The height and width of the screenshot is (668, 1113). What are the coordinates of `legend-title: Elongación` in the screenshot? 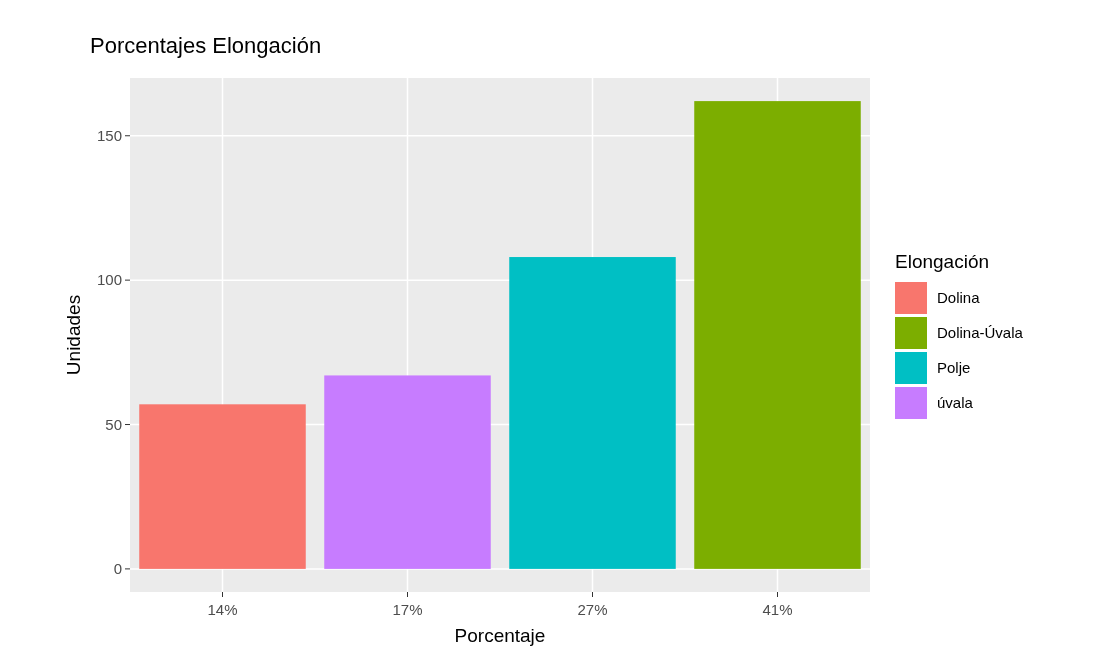 It's located at (942, 261).